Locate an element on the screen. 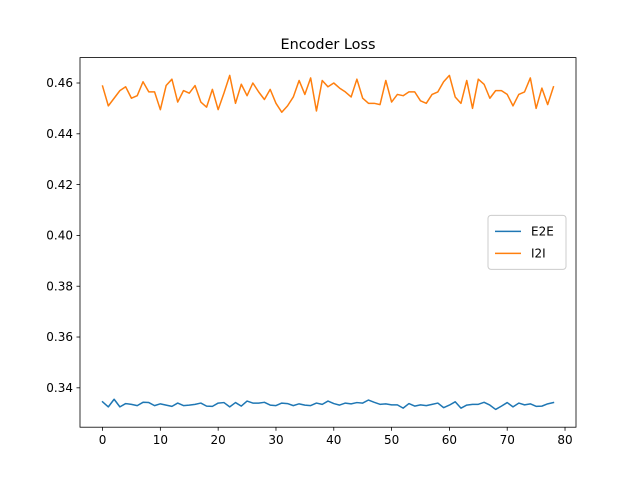 The width and height of the screenshot is (640, 480). x-tick-label: 80 is located at coordinates (564, 440).